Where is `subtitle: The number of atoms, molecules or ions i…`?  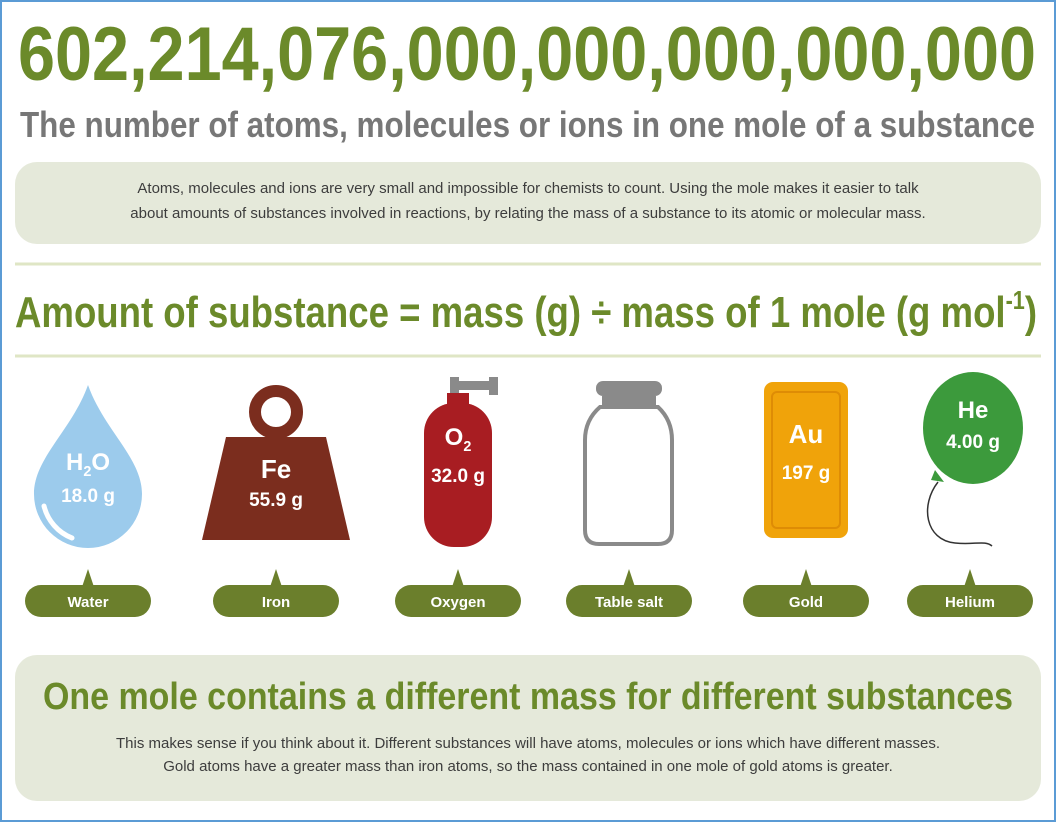 subtitle: The number of atoms, molecules or ions i… is located at coordinates (527, 124).